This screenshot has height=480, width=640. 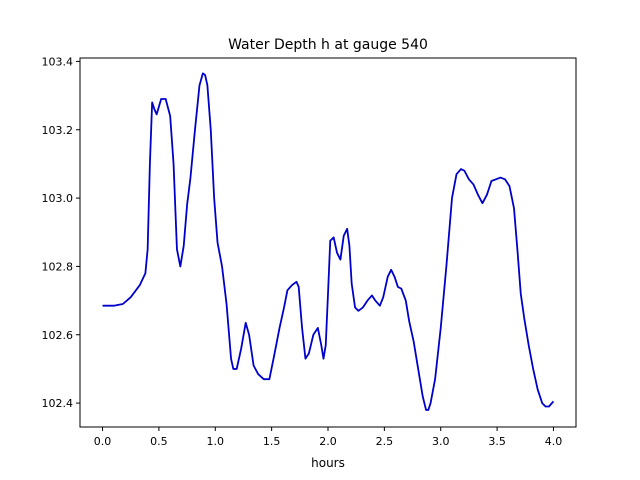 I want to click on y-tick-label: 102.4, so click(x=58, y=403).